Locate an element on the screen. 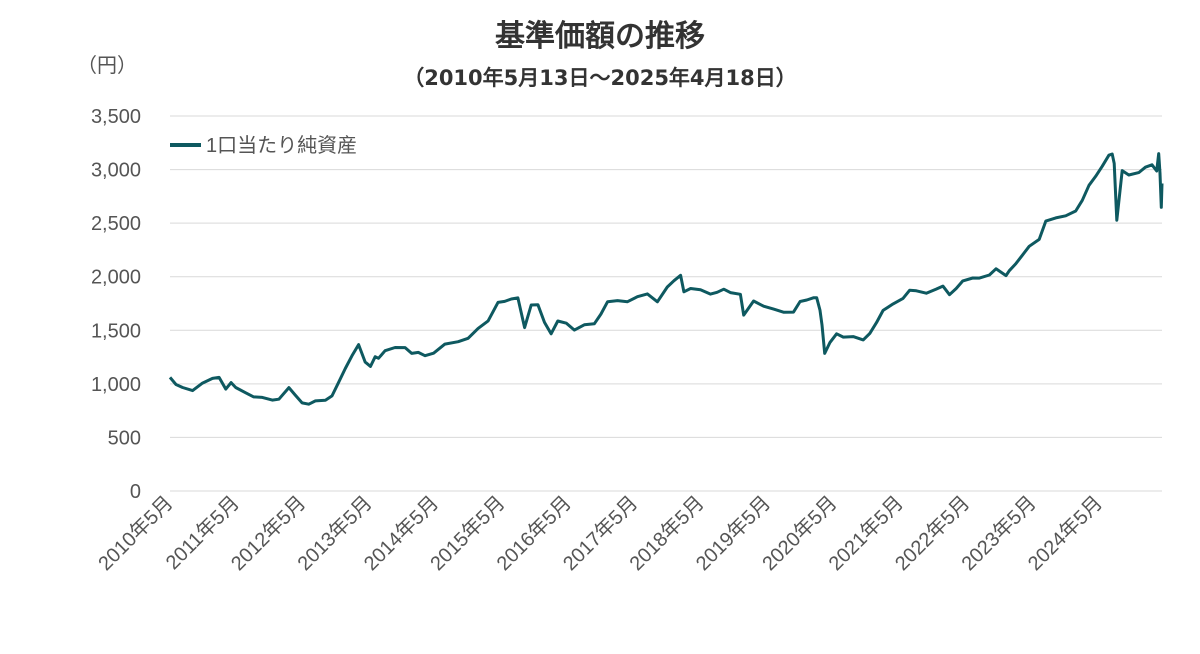 The image size is (1200, 654). y-axis-ticks: 0 500 1,000 1,500 2,000 2,500 3,000 3,500 is located at coordinates (116, 304).